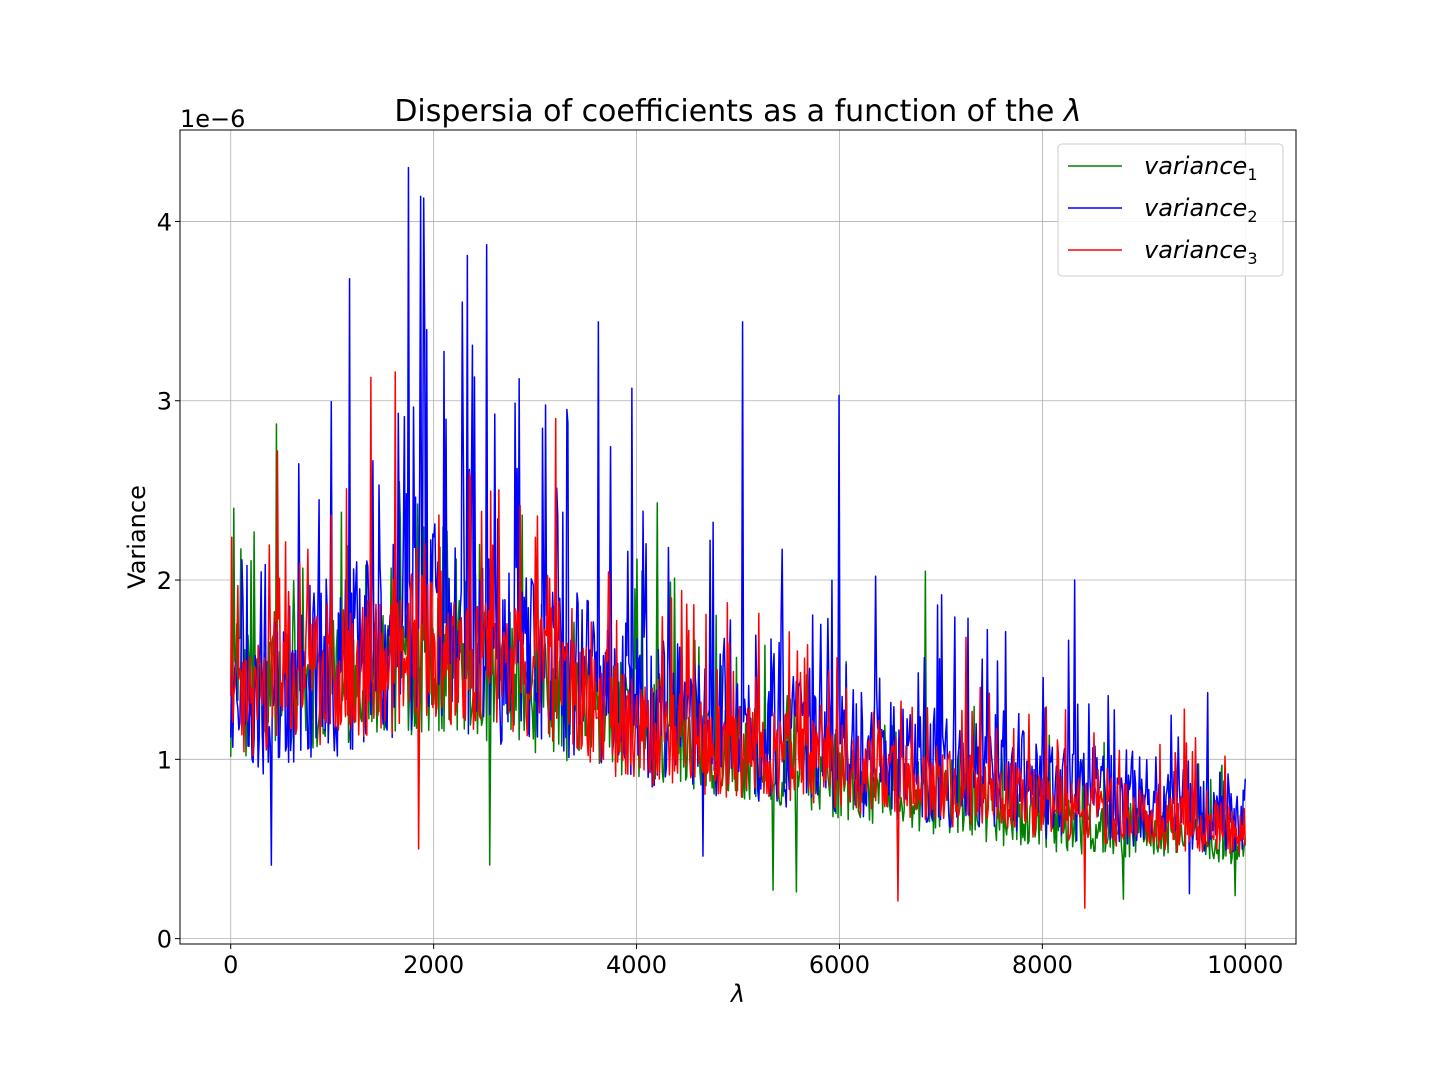 The width and height of the screenshot is (1440, 1080). I want to click on x-tick-label: 4000, so click(636, 965).